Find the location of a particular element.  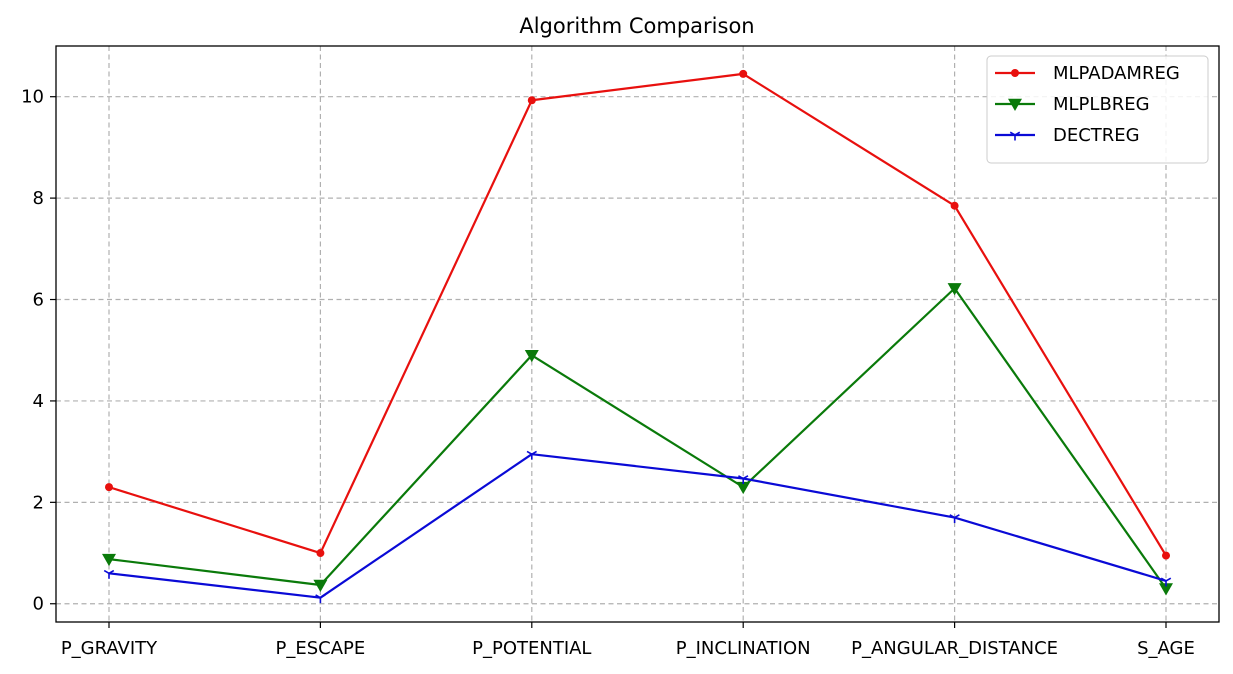

x-tick-label: P_GRAVITY is located at coordinates (109, 648).